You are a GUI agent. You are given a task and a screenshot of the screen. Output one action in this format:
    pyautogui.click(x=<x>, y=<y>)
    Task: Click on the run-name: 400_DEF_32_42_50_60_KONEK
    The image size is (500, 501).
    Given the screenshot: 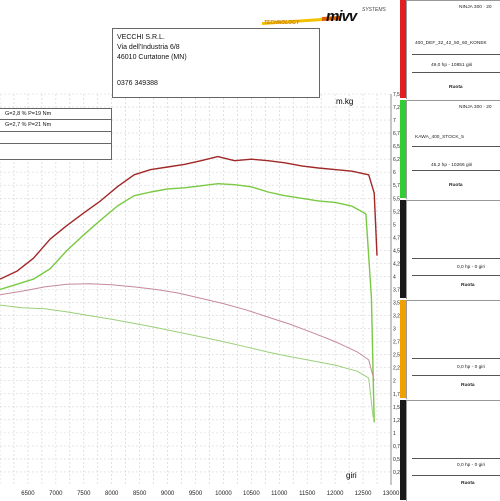 What is the action you would take?
    pyautogui.click(x=451, y=43)
    